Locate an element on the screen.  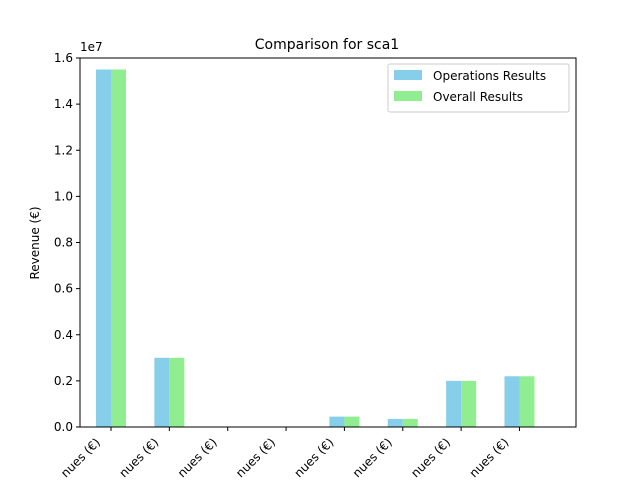
y-tick-label: 0.0 is located at coordinates (63, 427).